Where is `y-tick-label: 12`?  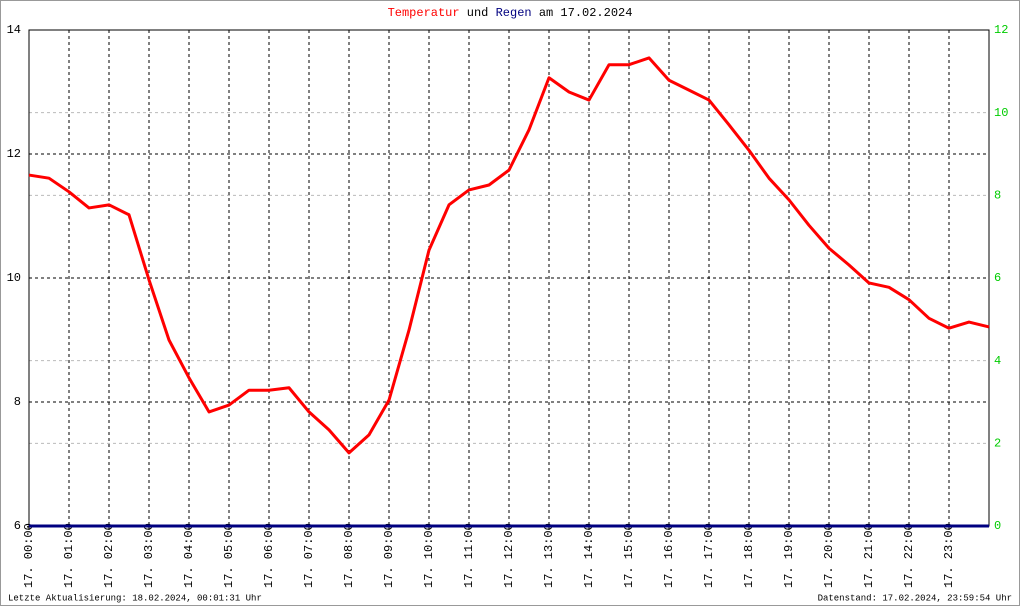
y-tick-label: 12 is located at coordinates (14, 154).